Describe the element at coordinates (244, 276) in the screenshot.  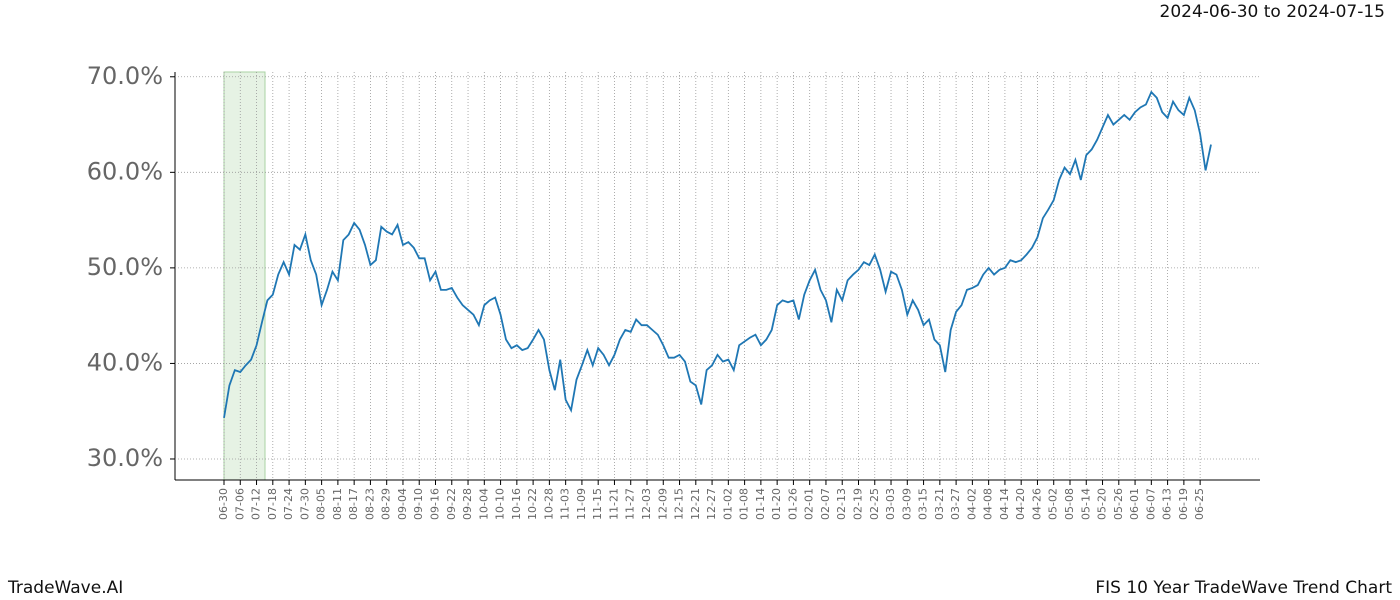
I see `highlight-band` at that location.